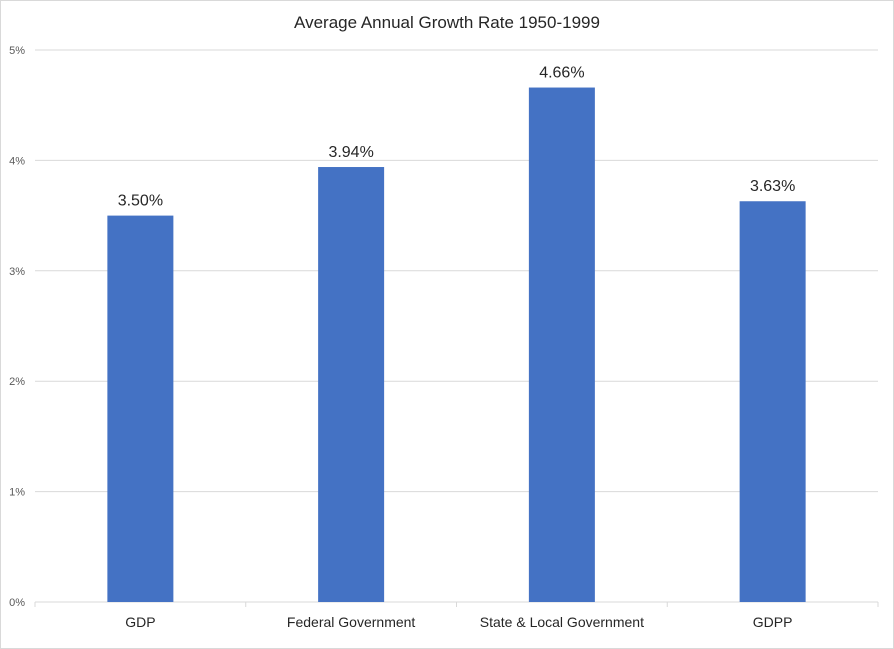  What do you see at coordinates (17, 603) in the screenshot?
I see `y-tick-label: 0%` at bounding box center [17, 603].